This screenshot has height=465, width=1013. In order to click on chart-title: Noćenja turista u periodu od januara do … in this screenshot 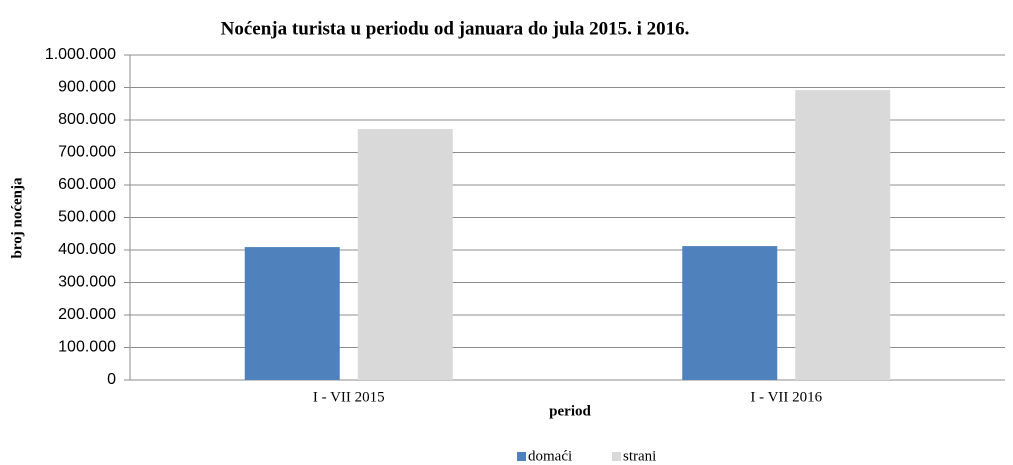, I will do `click(455, 28)`.